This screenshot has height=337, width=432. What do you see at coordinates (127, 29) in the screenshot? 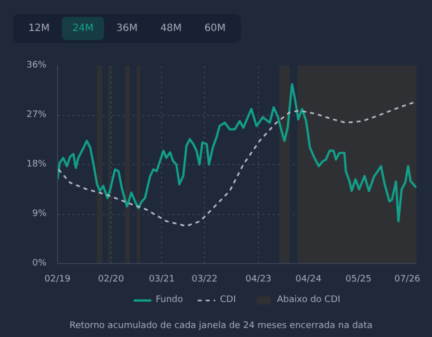
I see `text: 36M` at bounding box center [127, 29].